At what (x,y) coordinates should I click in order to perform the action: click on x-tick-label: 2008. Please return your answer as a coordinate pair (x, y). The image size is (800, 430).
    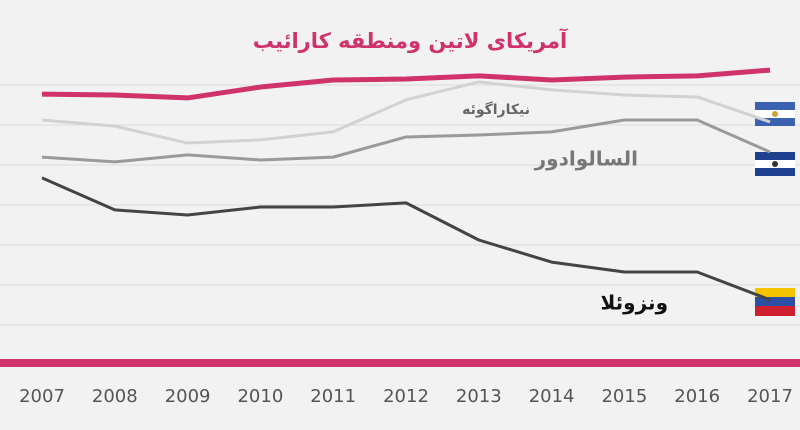
    Looking at the image, I should click on (115, 396).